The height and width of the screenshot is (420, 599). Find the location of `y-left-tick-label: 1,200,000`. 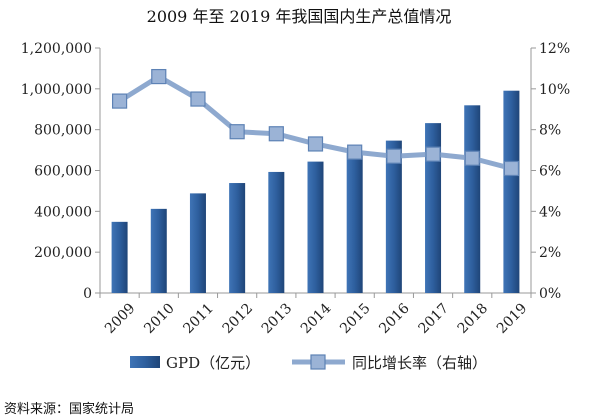

y-left-tick-label: 1,200,000 is located at coordinates (56, 49).